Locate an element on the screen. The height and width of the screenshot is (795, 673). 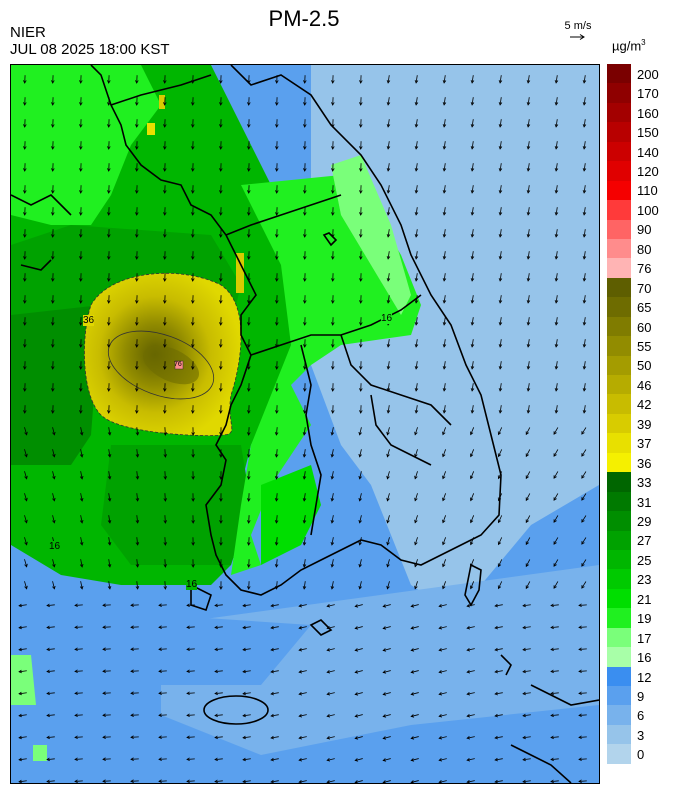
contour-label: 16 is located at coordinates (387, 318).